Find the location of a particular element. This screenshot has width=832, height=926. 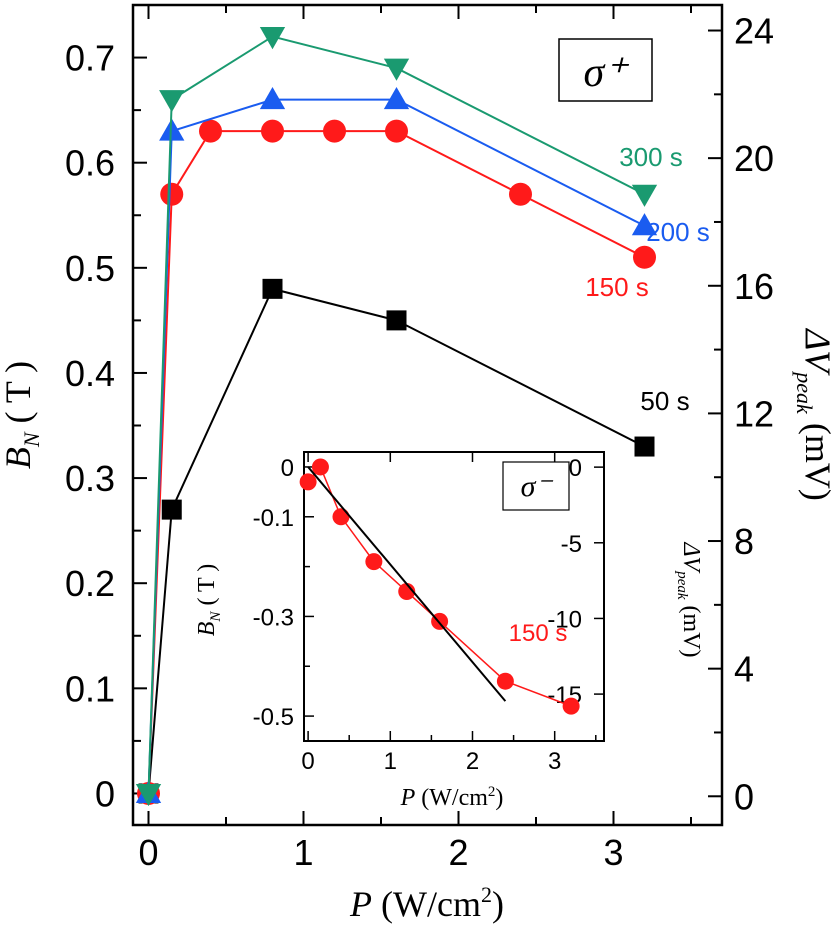

inset-x-tick-label: 3 is located at coordinates (554, 761).